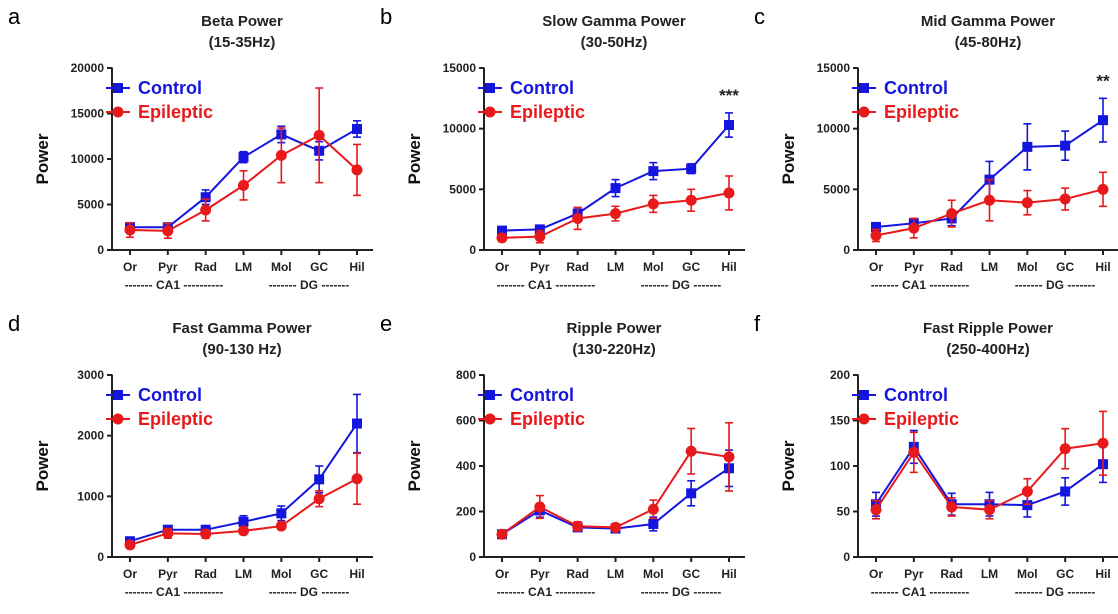 The height and width of the screenshot is (614, 1118). Describe the element at coordinates (988, 328) in the screenshot. I see `chart-title: Fast Ripple Power` at that location.